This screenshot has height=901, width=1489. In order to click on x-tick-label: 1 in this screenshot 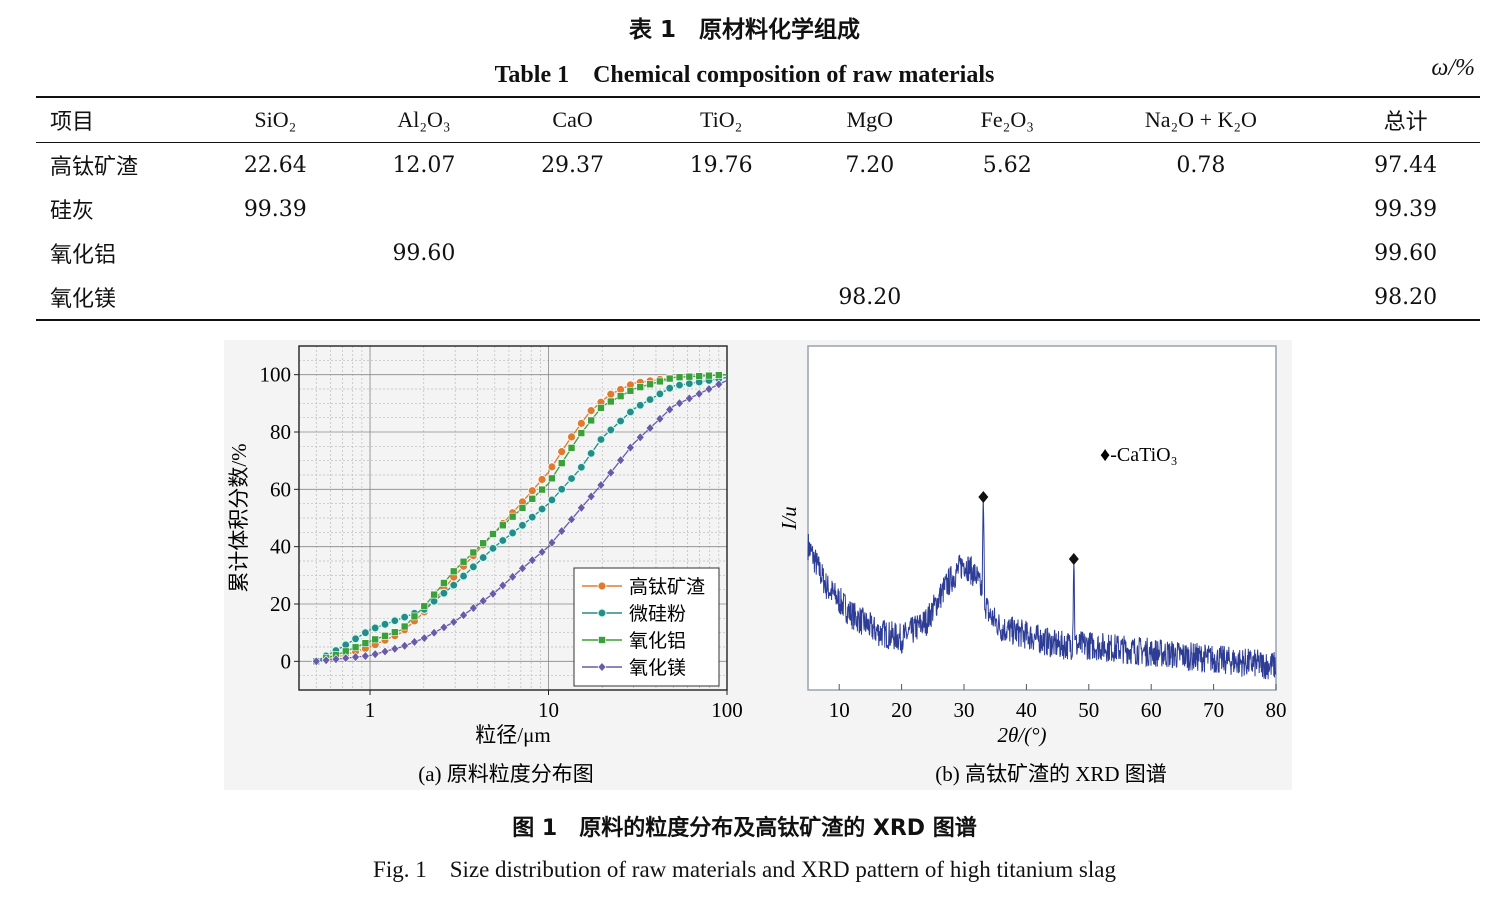, I will do `click(370, 710)`.